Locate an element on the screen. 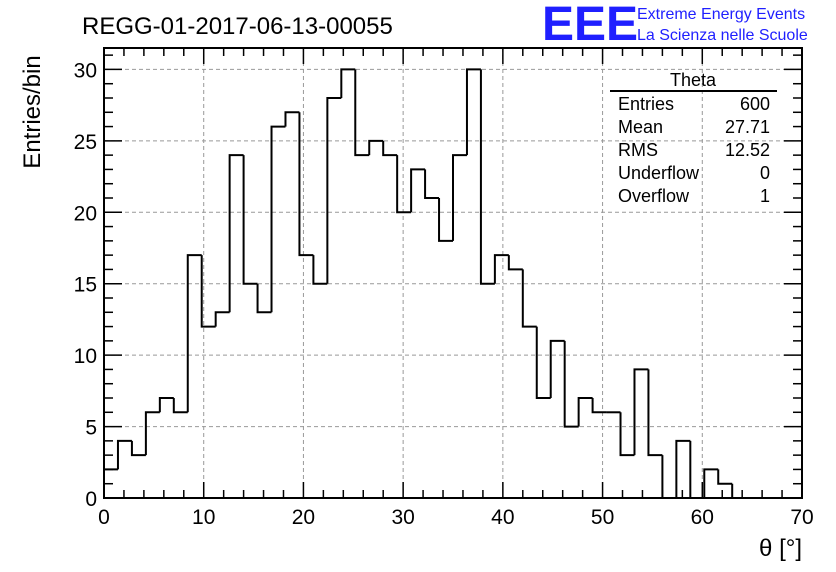  stats-label: Entries is located at coordinates (646, 104).